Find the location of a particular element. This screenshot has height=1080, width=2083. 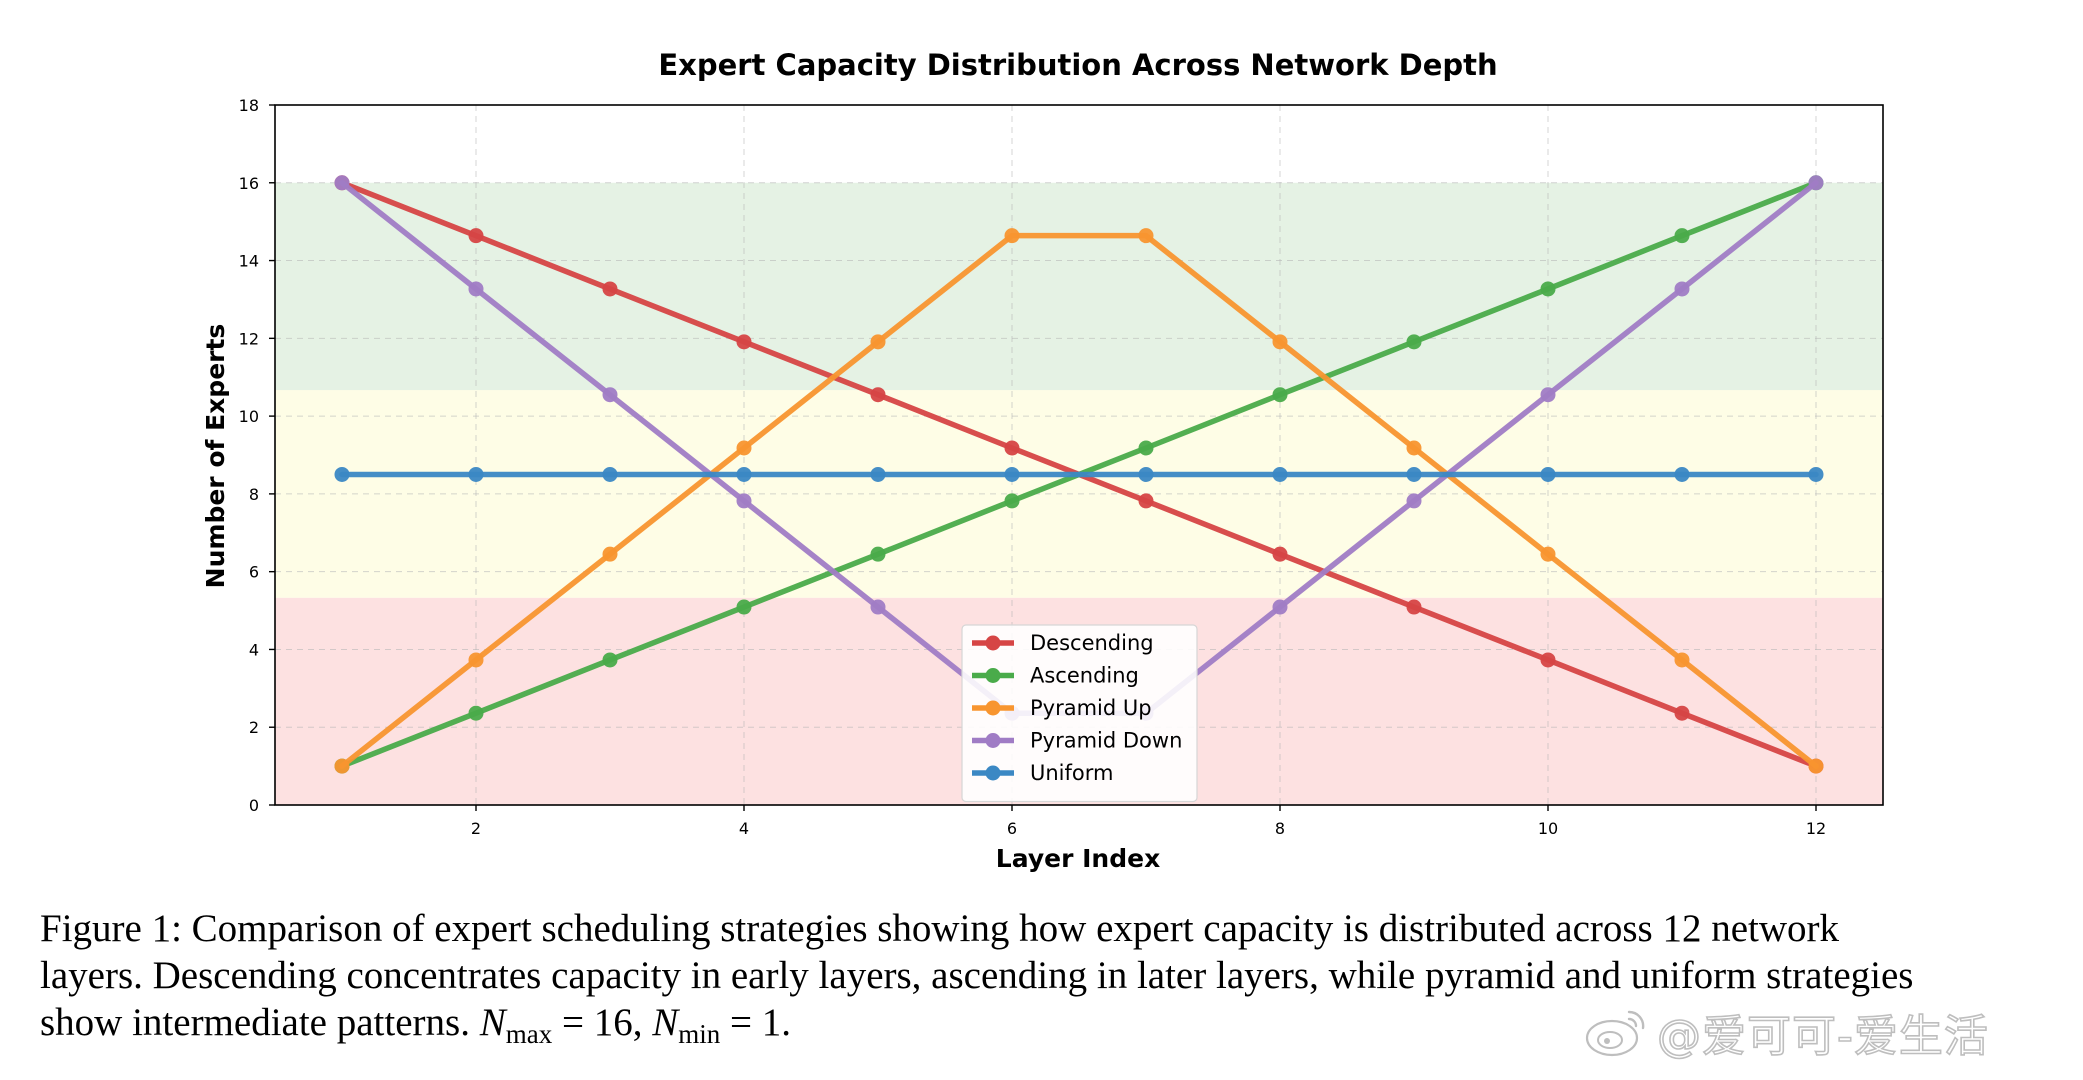

x-tick-label: 10 is located at coordinates (1548, 828).